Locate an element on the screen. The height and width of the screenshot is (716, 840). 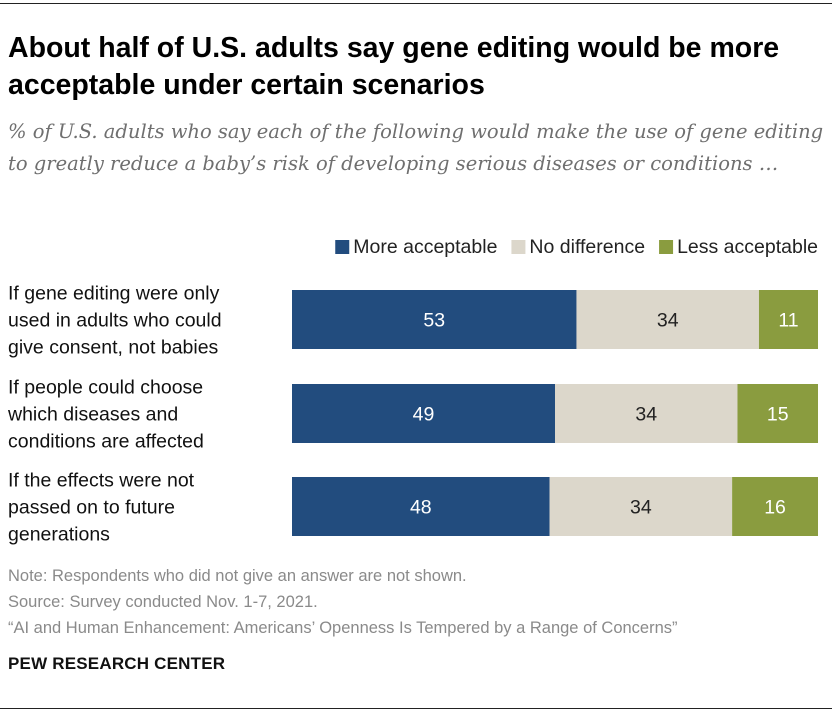
bottom-rule is located at coordinates (416, 708).